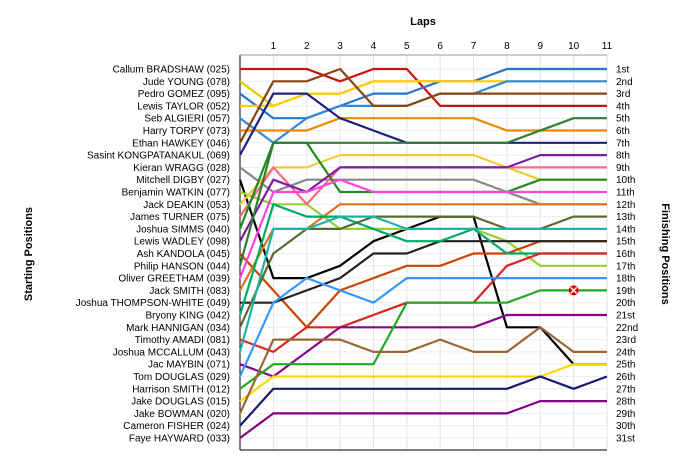 Image resolution: width=700 pixels, height=465 pixels. I want to click on x-tick-label: 4, so click(374, 46).